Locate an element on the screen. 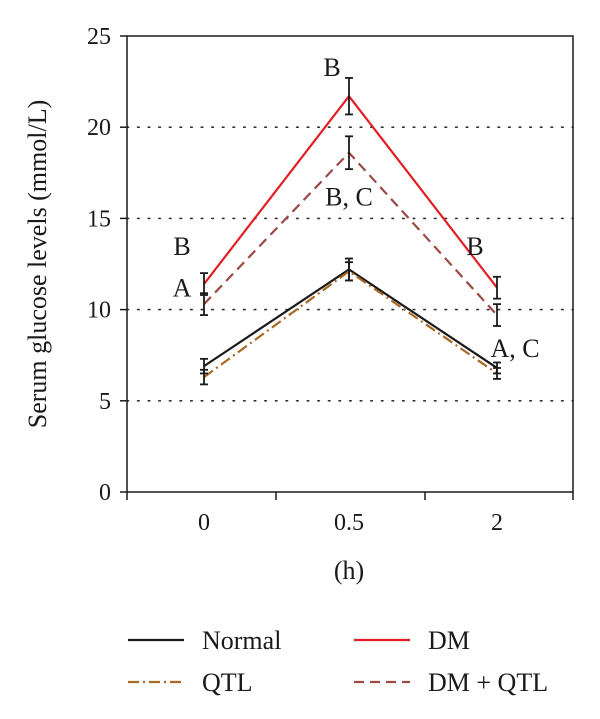  y-tick-label: 15 is located at coordinates (99, 219).